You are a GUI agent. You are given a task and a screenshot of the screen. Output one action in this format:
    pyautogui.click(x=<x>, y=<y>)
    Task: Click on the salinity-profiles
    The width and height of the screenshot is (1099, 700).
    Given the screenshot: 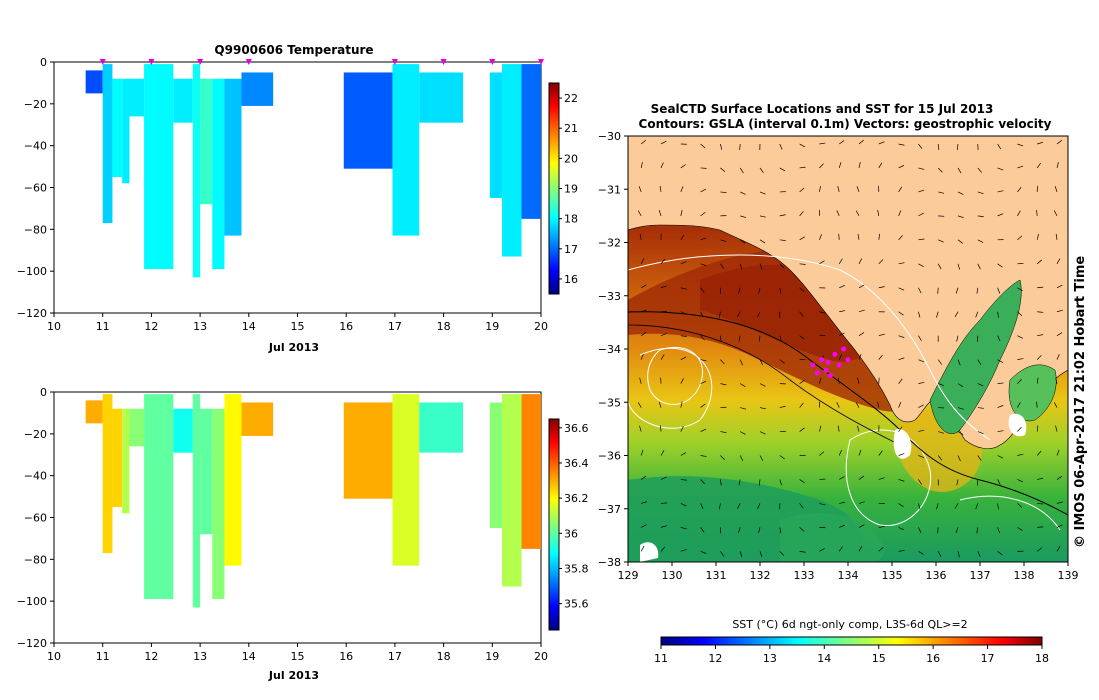 What is the action you would take?
    pyautogui.click(x=313, y=501)
    